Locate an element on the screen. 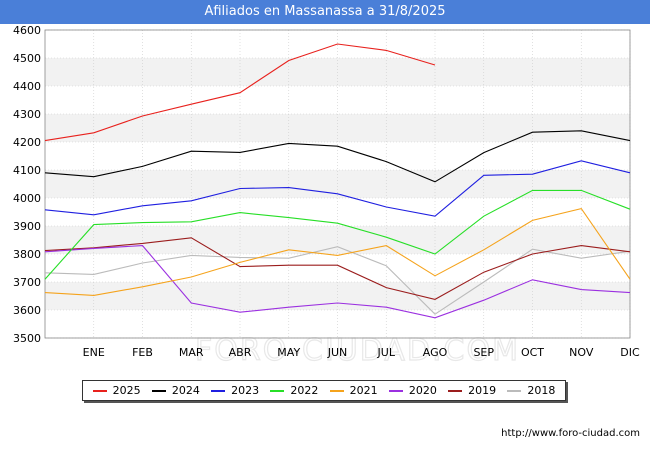  y-tick-label: 3700 is located at coordinates (27, 282).